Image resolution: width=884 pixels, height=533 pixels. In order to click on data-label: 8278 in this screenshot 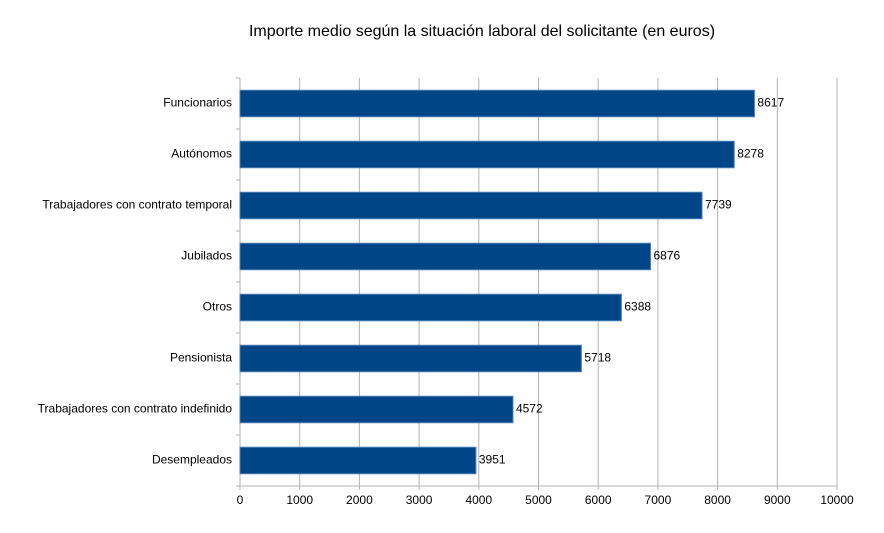, I will do `click(750, 154)`.